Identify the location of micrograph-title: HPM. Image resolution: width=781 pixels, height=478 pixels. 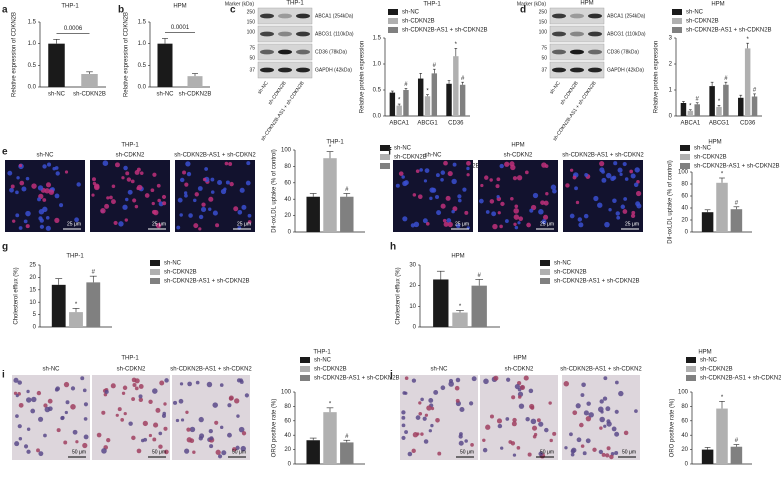
(519, 359).